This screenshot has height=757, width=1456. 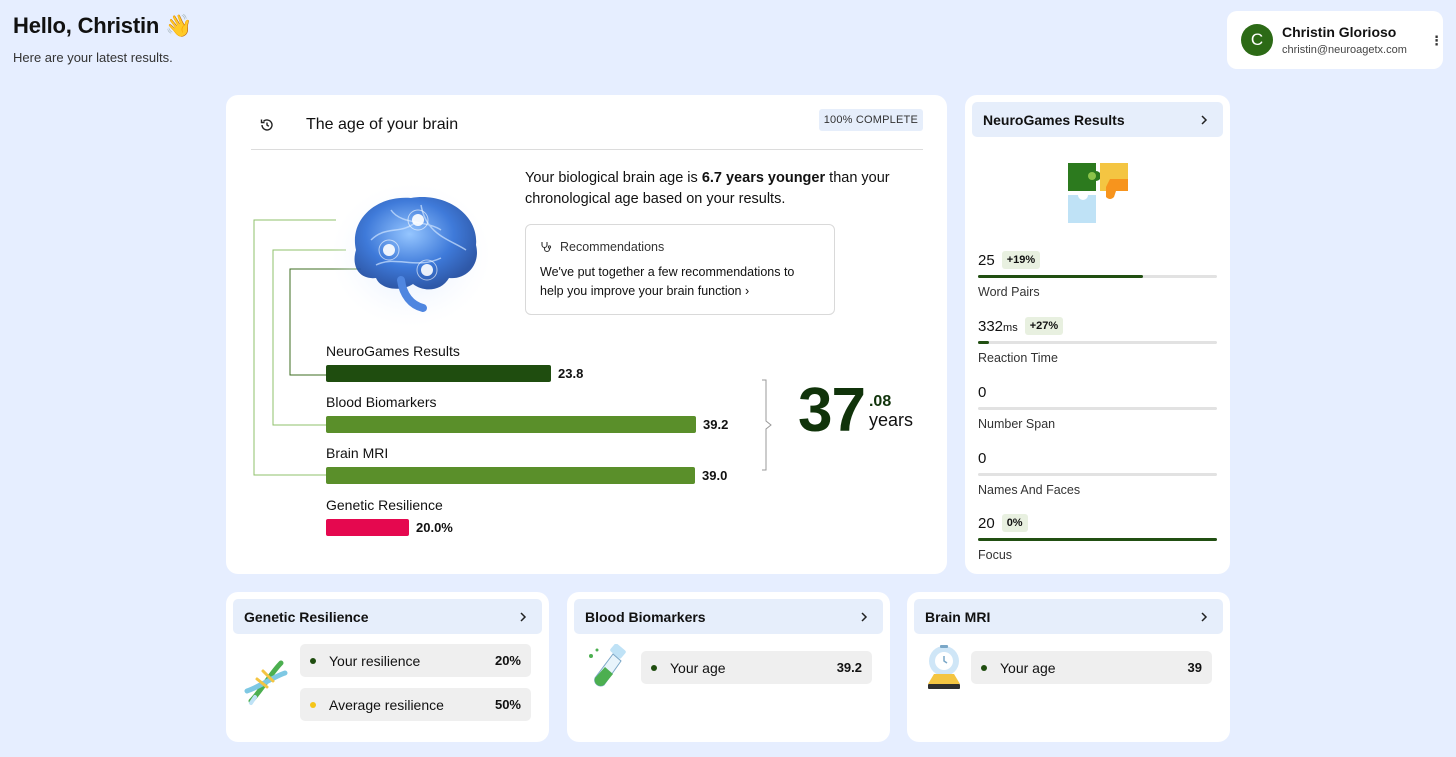 I want to click on summary-prefix: Your biological brain age is, so click(x=613, y=178).